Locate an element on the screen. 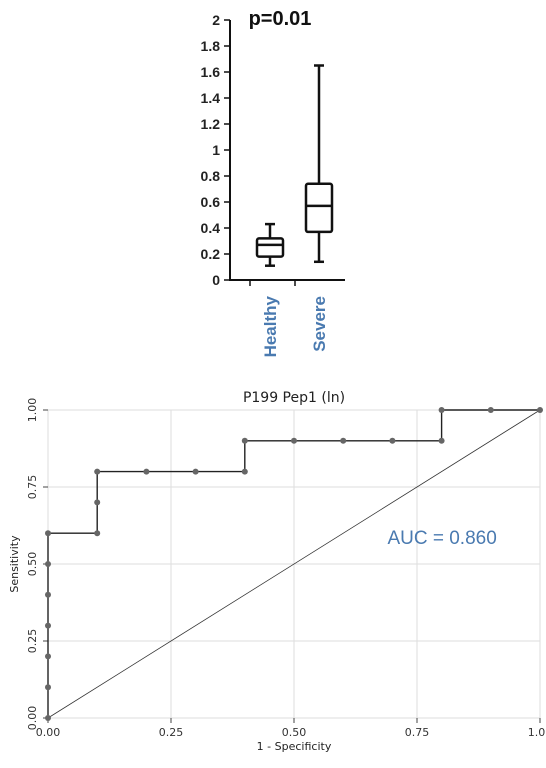 This screenshot has height=768, width=546. y-tick-label: 1 is located at coordinates (216, 150).